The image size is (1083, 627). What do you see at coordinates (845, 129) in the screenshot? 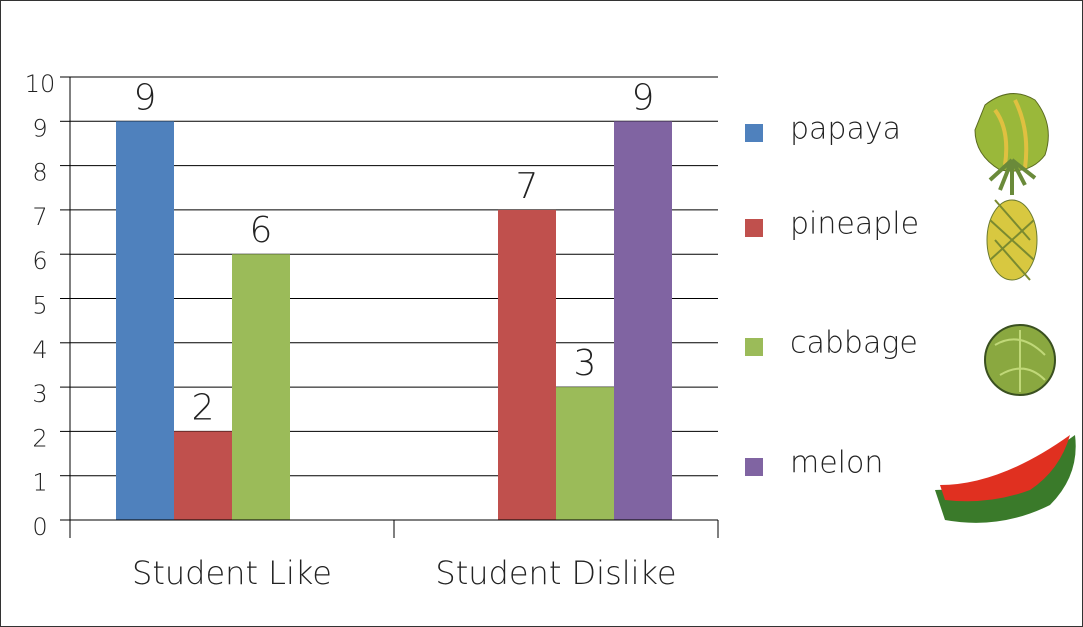
I see `legend-label: papaya` at bounding box center [845, 129].